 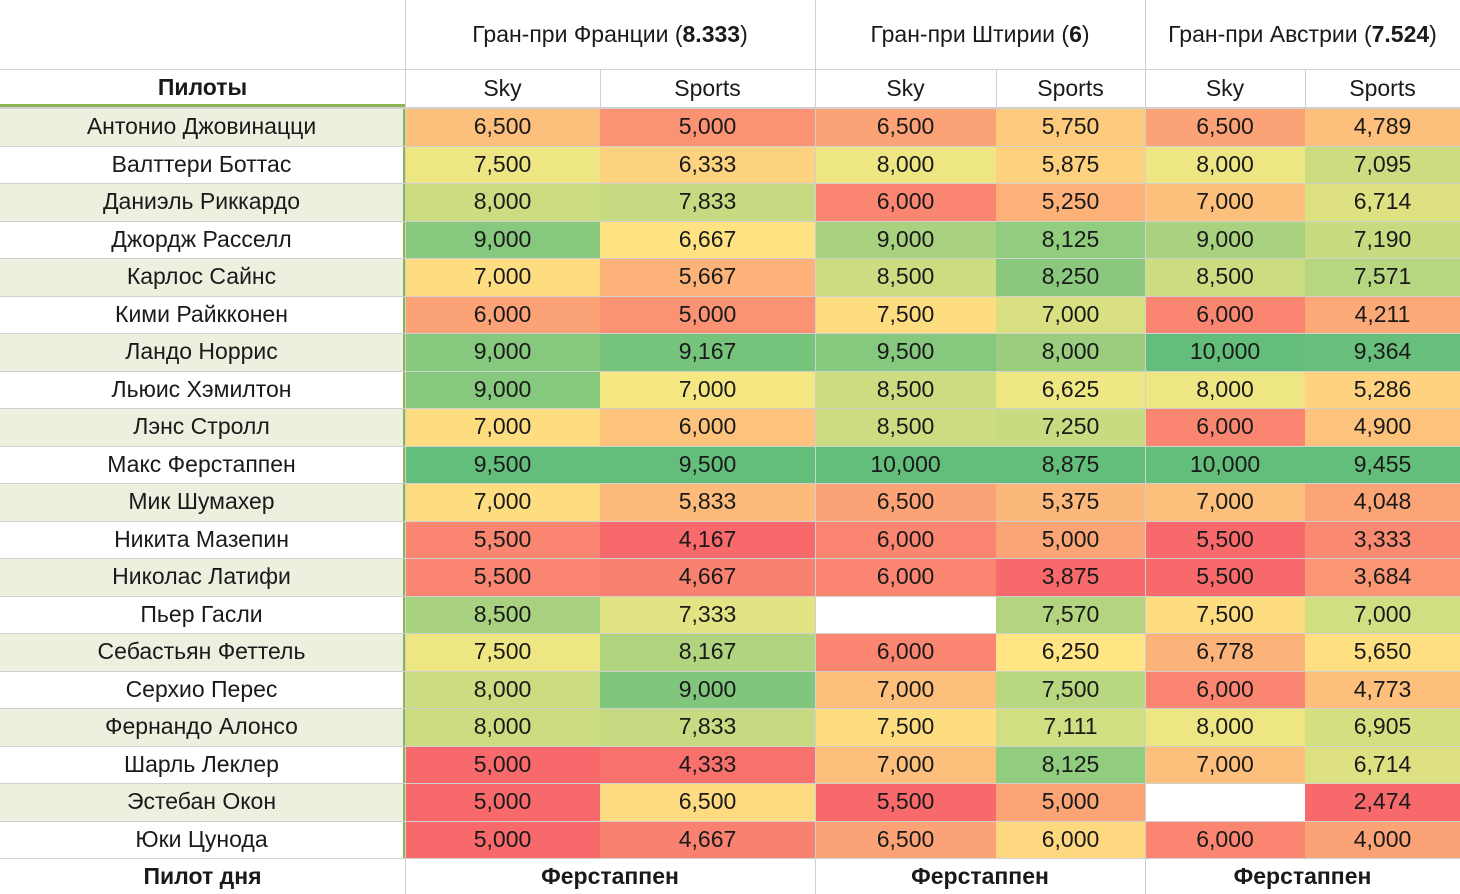 I want to click on rating-cell-styria-sports: 6,625, so click(x=1070, y=389).